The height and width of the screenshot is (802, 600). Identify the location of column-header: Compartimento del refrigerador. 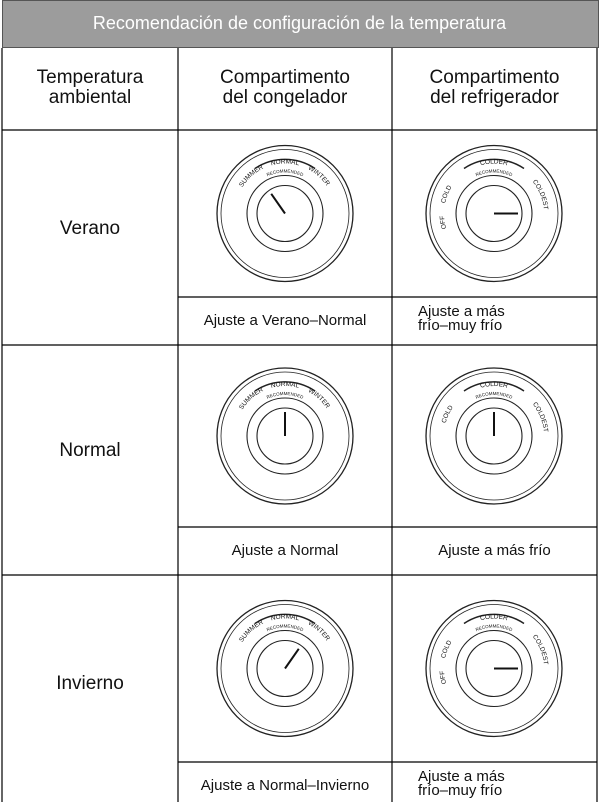
(494, 87).